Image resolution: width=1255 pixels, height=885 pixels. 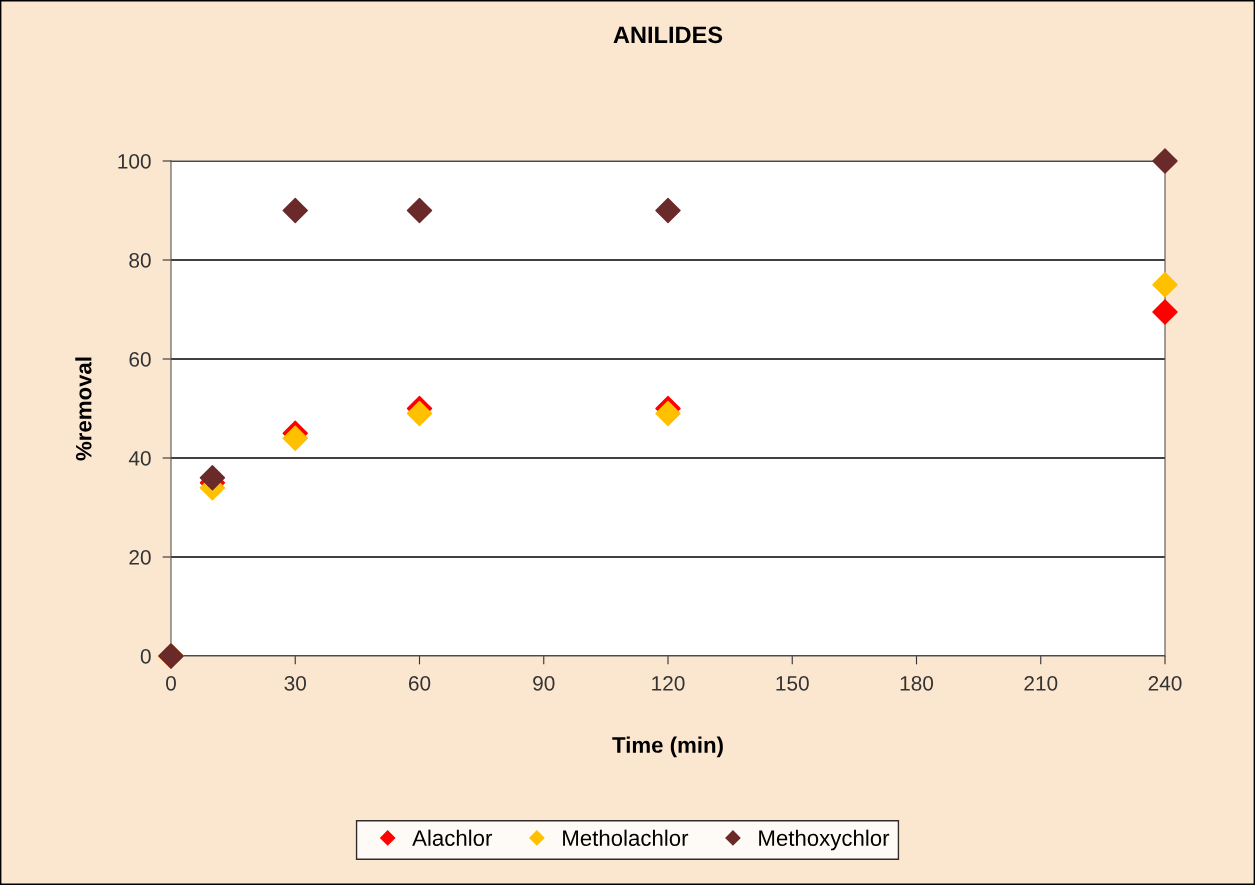 I want to click on y-tick-label: 40, so click(x=139, y=458).